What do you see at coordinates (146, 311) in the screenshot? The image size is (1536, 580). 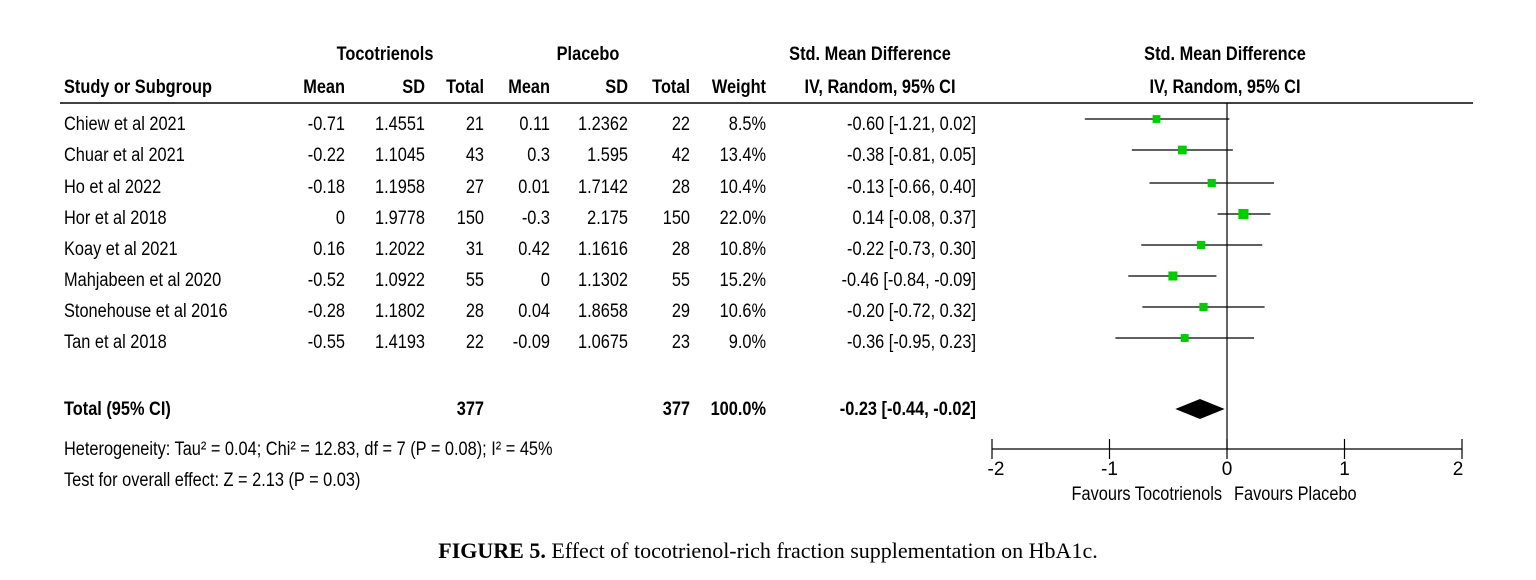 I see `study-name: Stonehouse et al 2016` at bounding box center [146, 311].